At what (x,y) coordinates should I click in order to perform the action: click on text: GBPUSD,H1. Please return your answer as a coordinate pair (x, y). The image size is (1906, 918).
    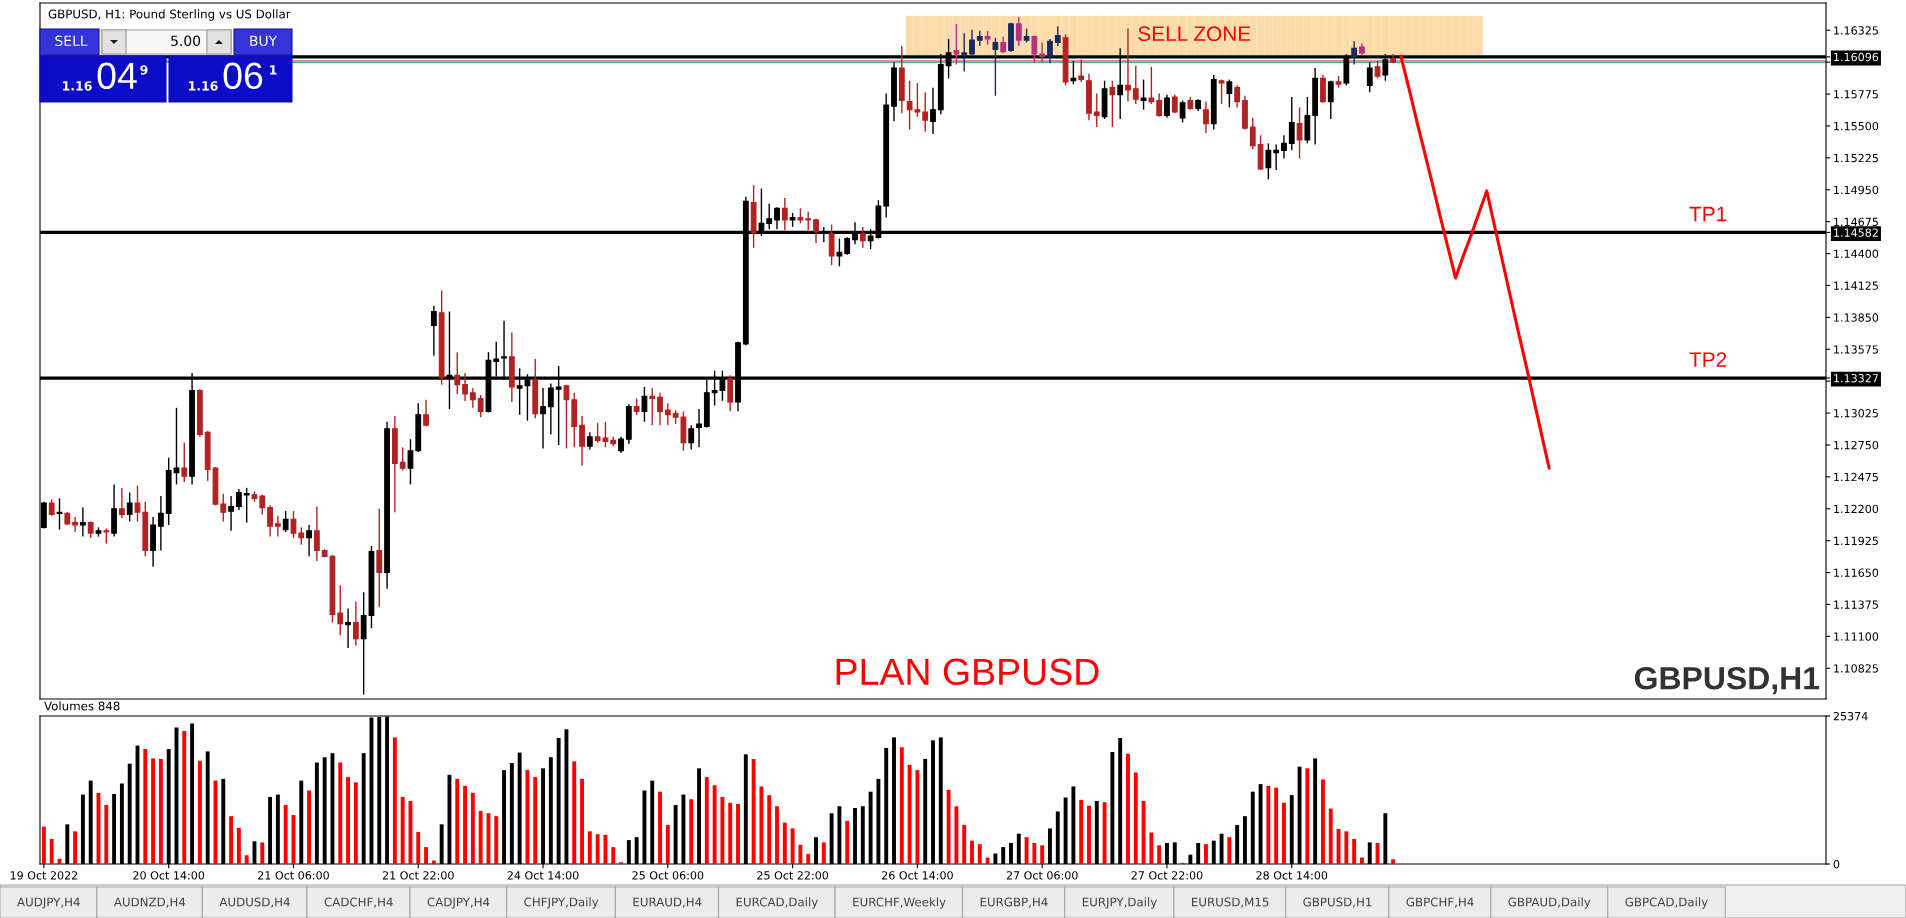
    Looking at the image, I should click on (1337, 902).